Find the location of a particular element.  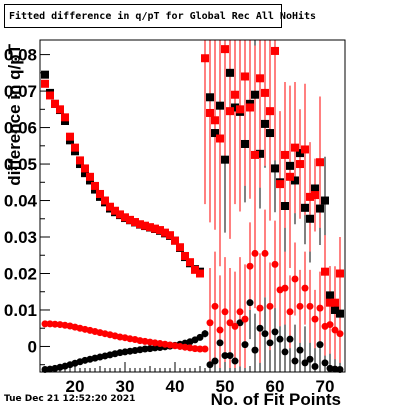

x-tick-label: 40 is located at coordinates (175, 386).